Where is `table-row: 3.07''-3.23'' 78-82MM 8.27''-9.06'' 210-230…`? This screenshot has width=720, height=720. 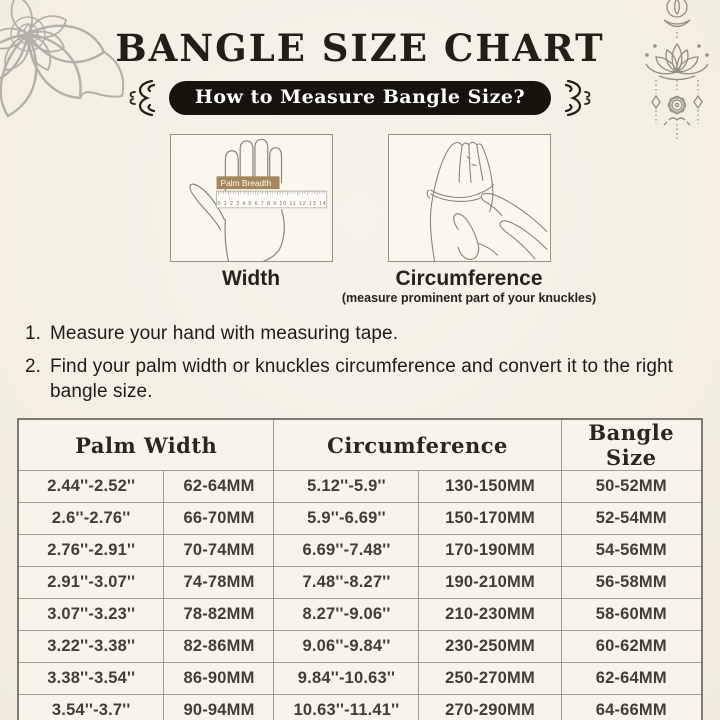
table-row: 3.07''-3.23'' 78-82MM 8.27''-9.06'' 210-230… is located at coordinates (360, 615).